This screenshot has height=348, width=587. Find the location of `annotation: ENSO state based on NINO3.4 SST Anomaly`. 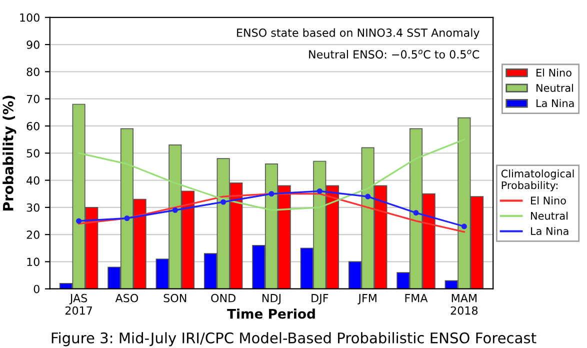

annotation: ENSO state based on NINO3.4 SST Anomaly is located at coordinates (358, 34).